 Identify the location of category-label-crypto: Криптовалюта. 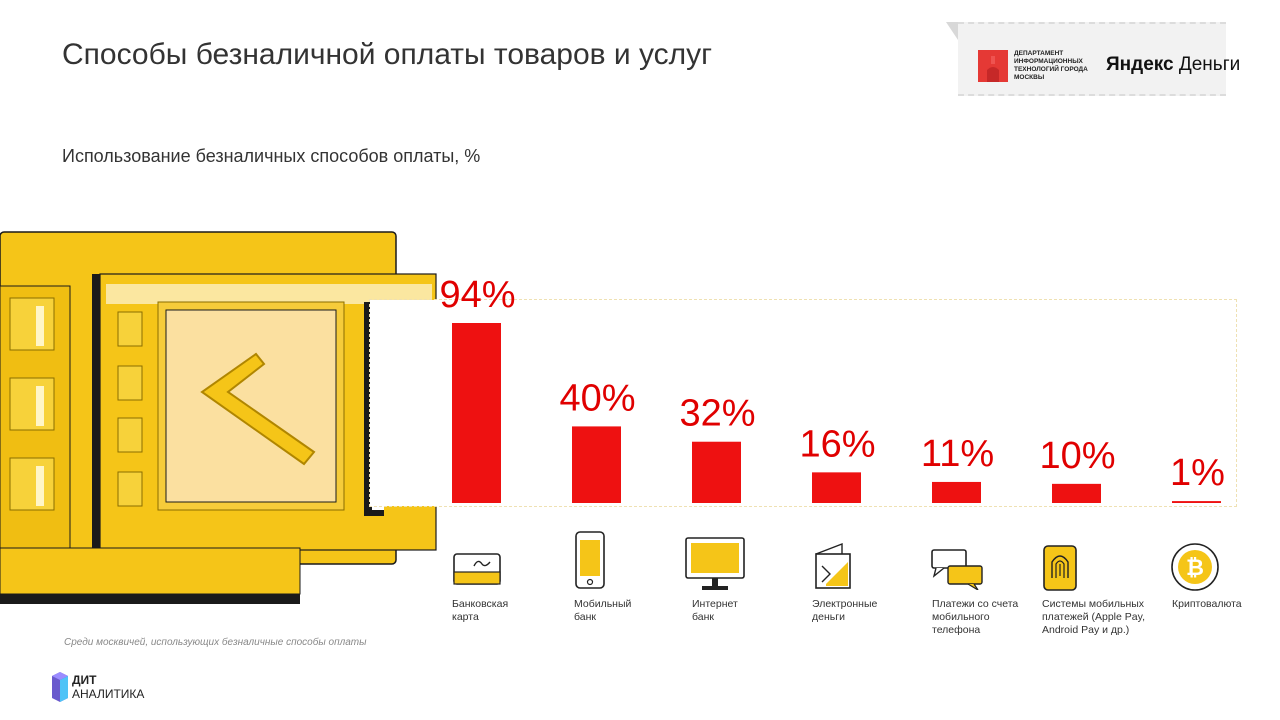
(1226, 604).